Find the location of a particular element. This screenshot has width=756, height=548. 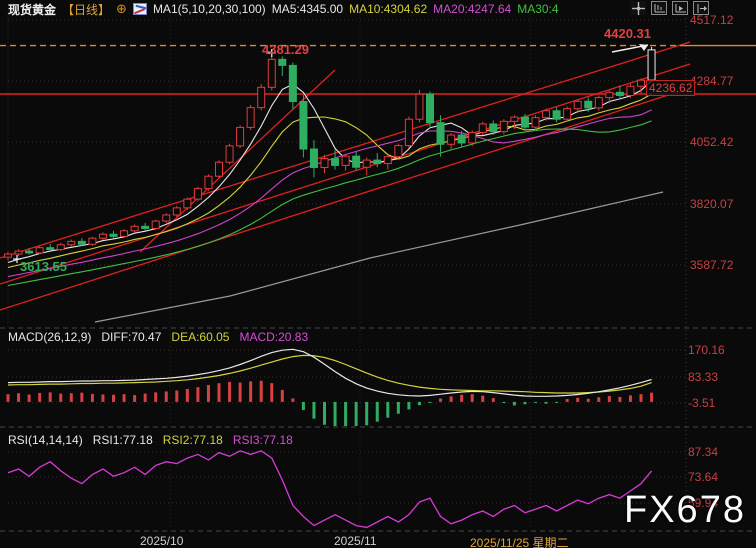

macd-macd-value: MACD:20.83 is located at coordinates (274, 337).